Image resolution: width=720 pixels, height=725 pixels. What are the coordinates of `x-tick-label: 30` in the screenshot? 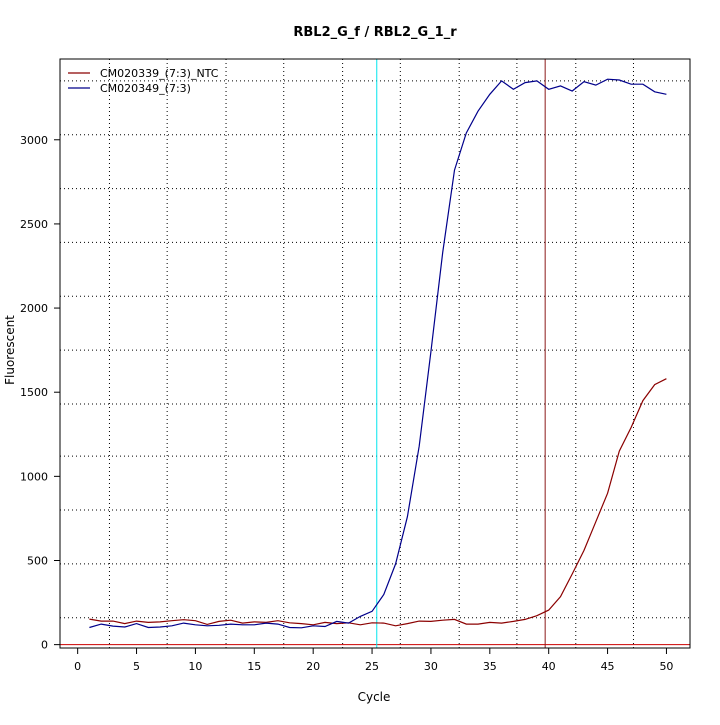 It's located at (431, 666).